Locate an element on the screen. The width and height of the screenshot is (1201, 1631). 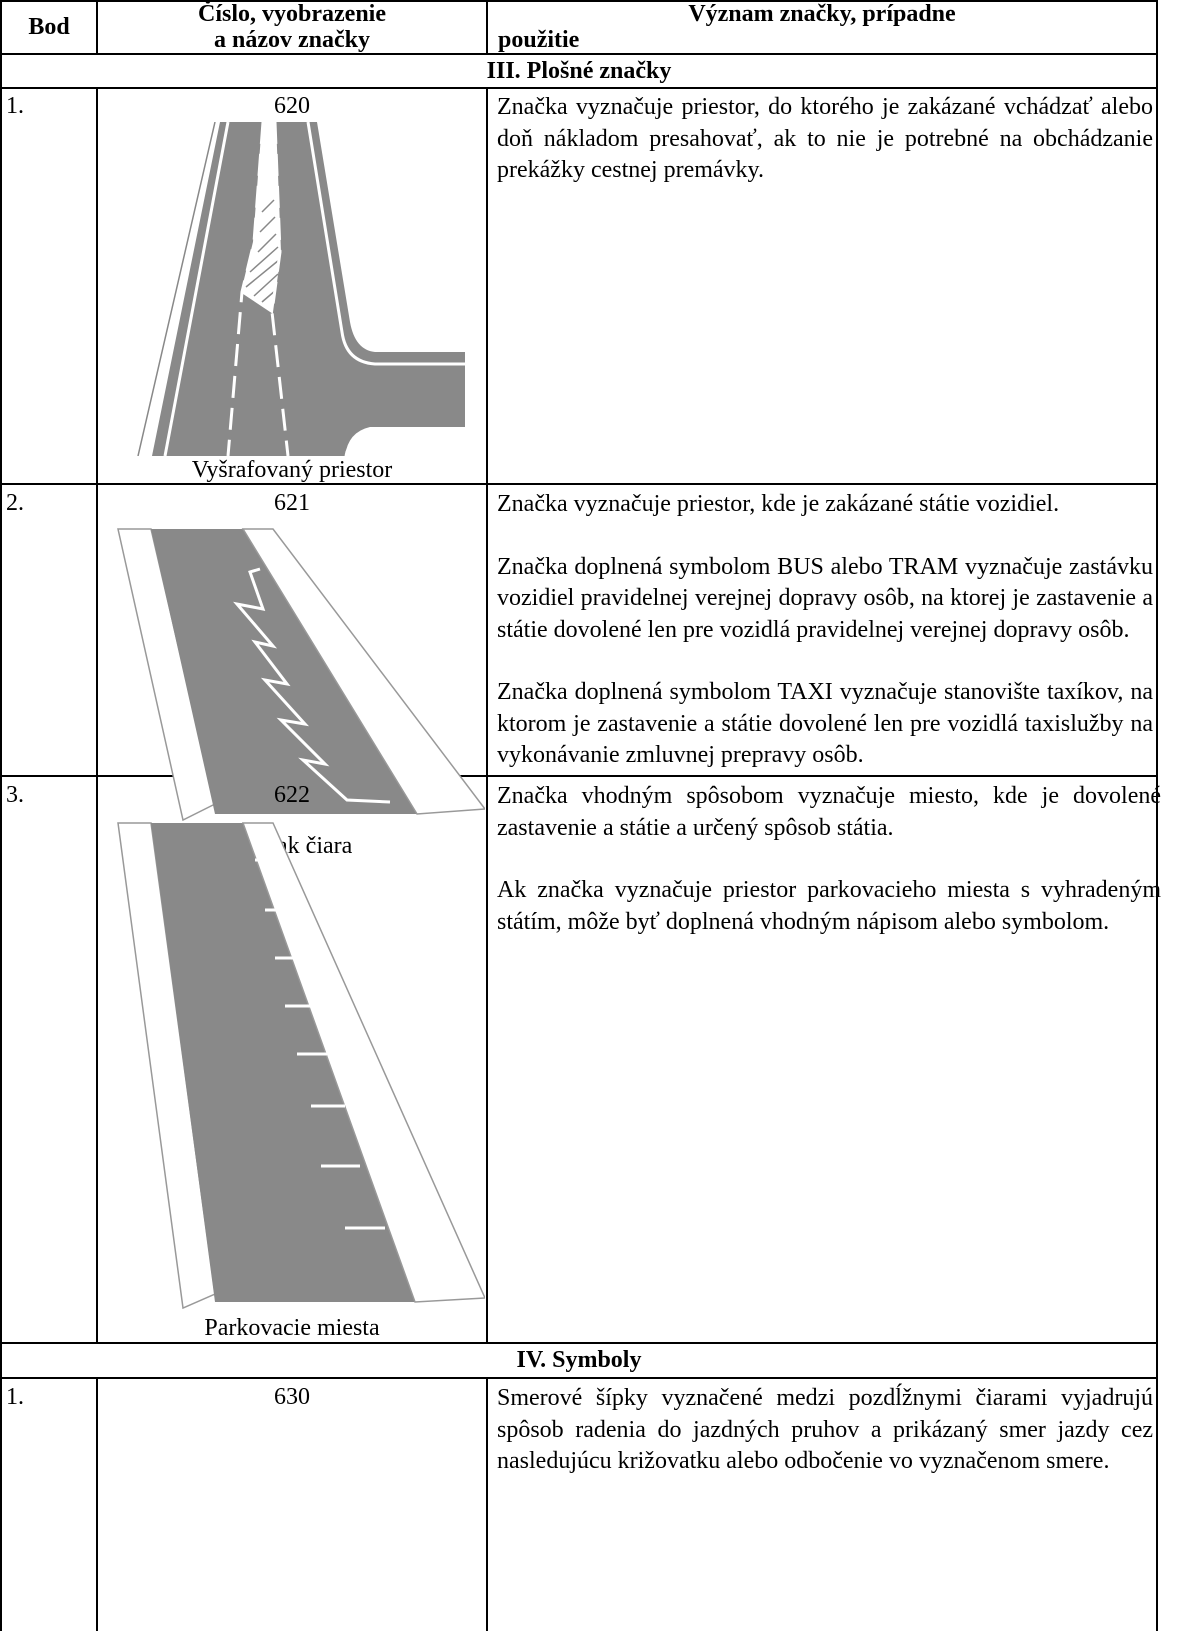
header-cell: Význam značky, prípadne is located at coordinates (822, 14).